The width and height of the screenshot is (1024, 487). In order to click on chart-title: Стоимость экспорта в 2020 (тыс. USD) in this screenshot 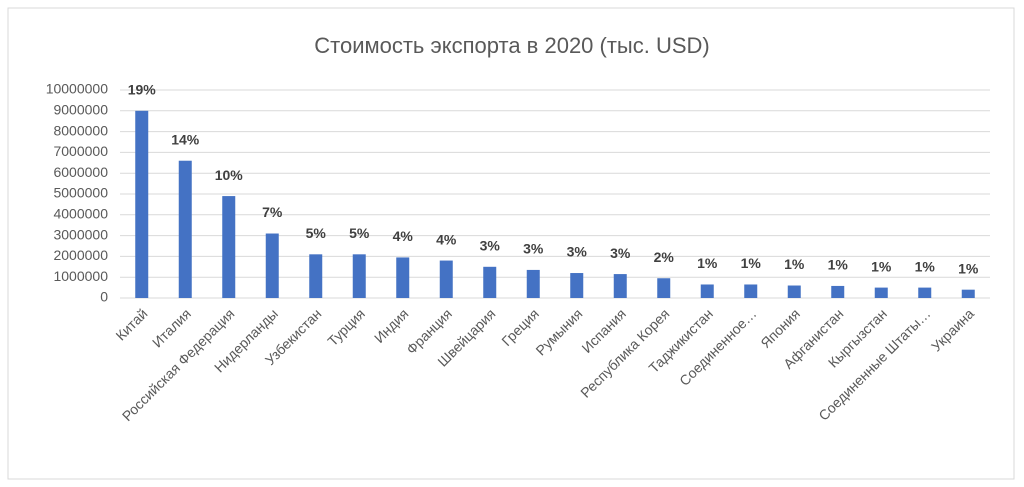, I will do `click(512, 45)`.